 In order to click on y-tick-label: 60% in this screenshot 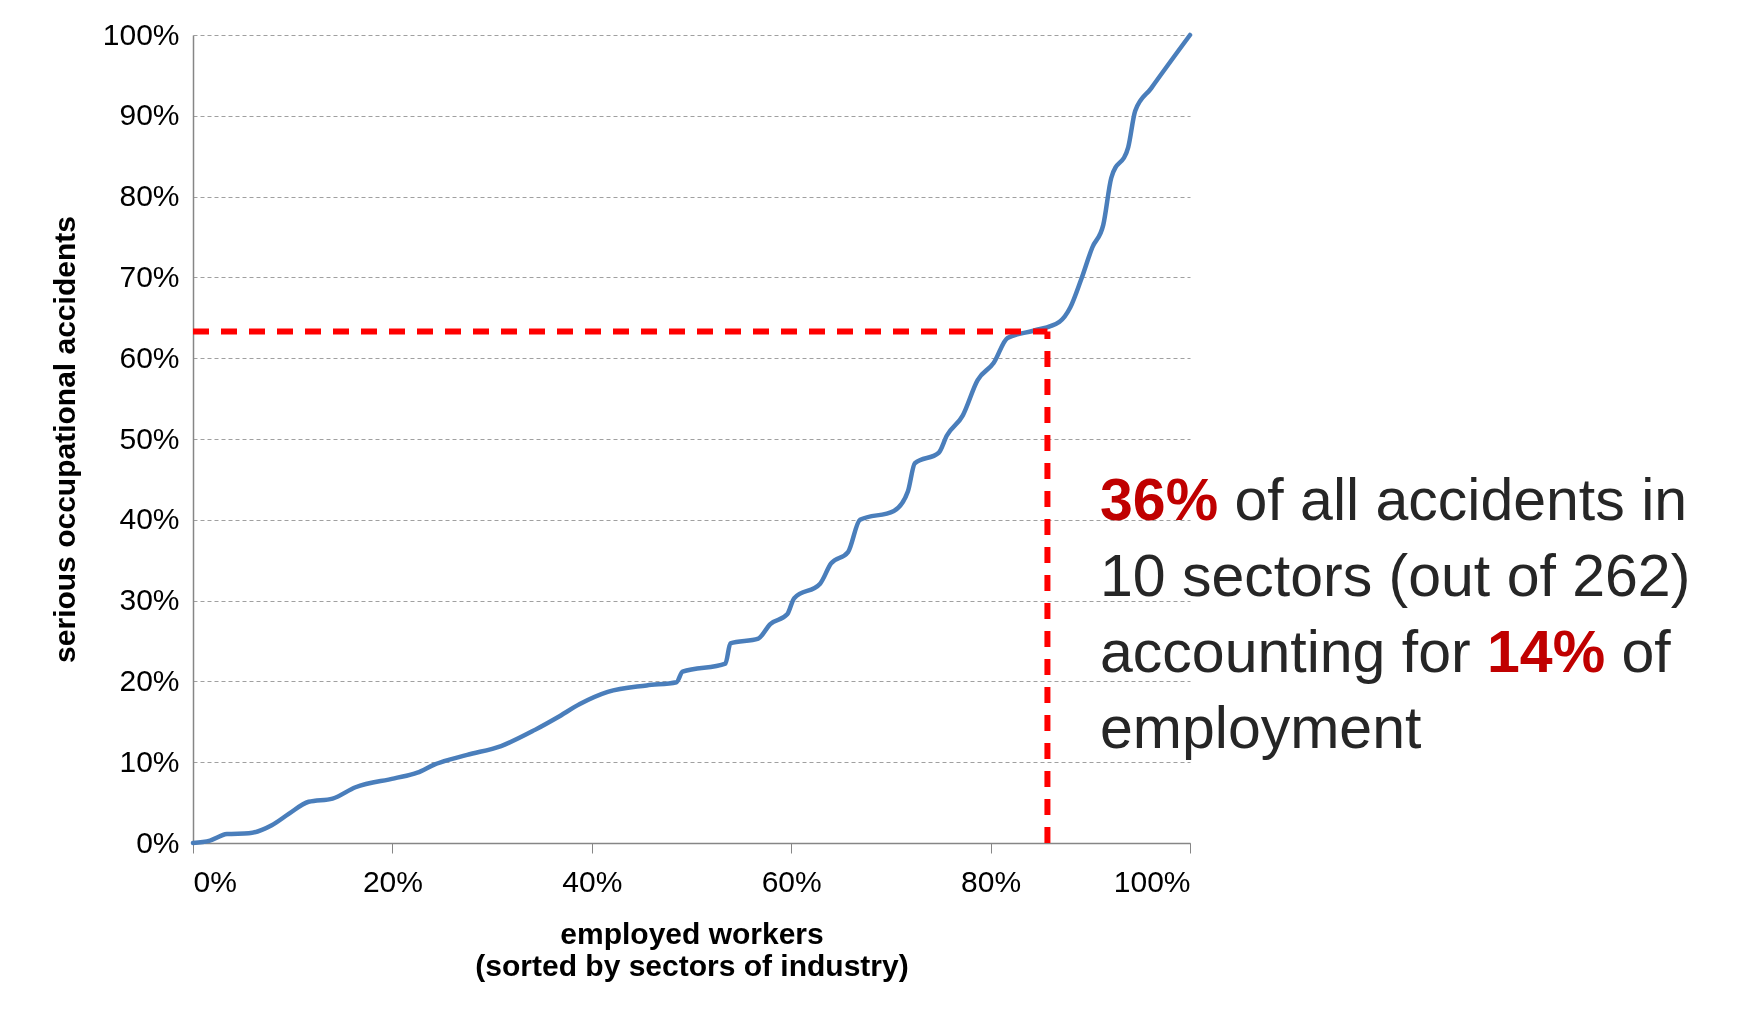, I will do `click(149, 357)`.